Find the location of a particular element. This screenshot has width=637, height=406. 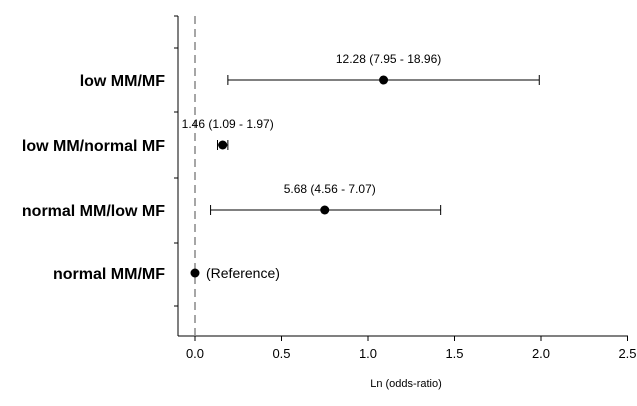

x-tick-label: 2.0 is located at coordinates (541, 353).